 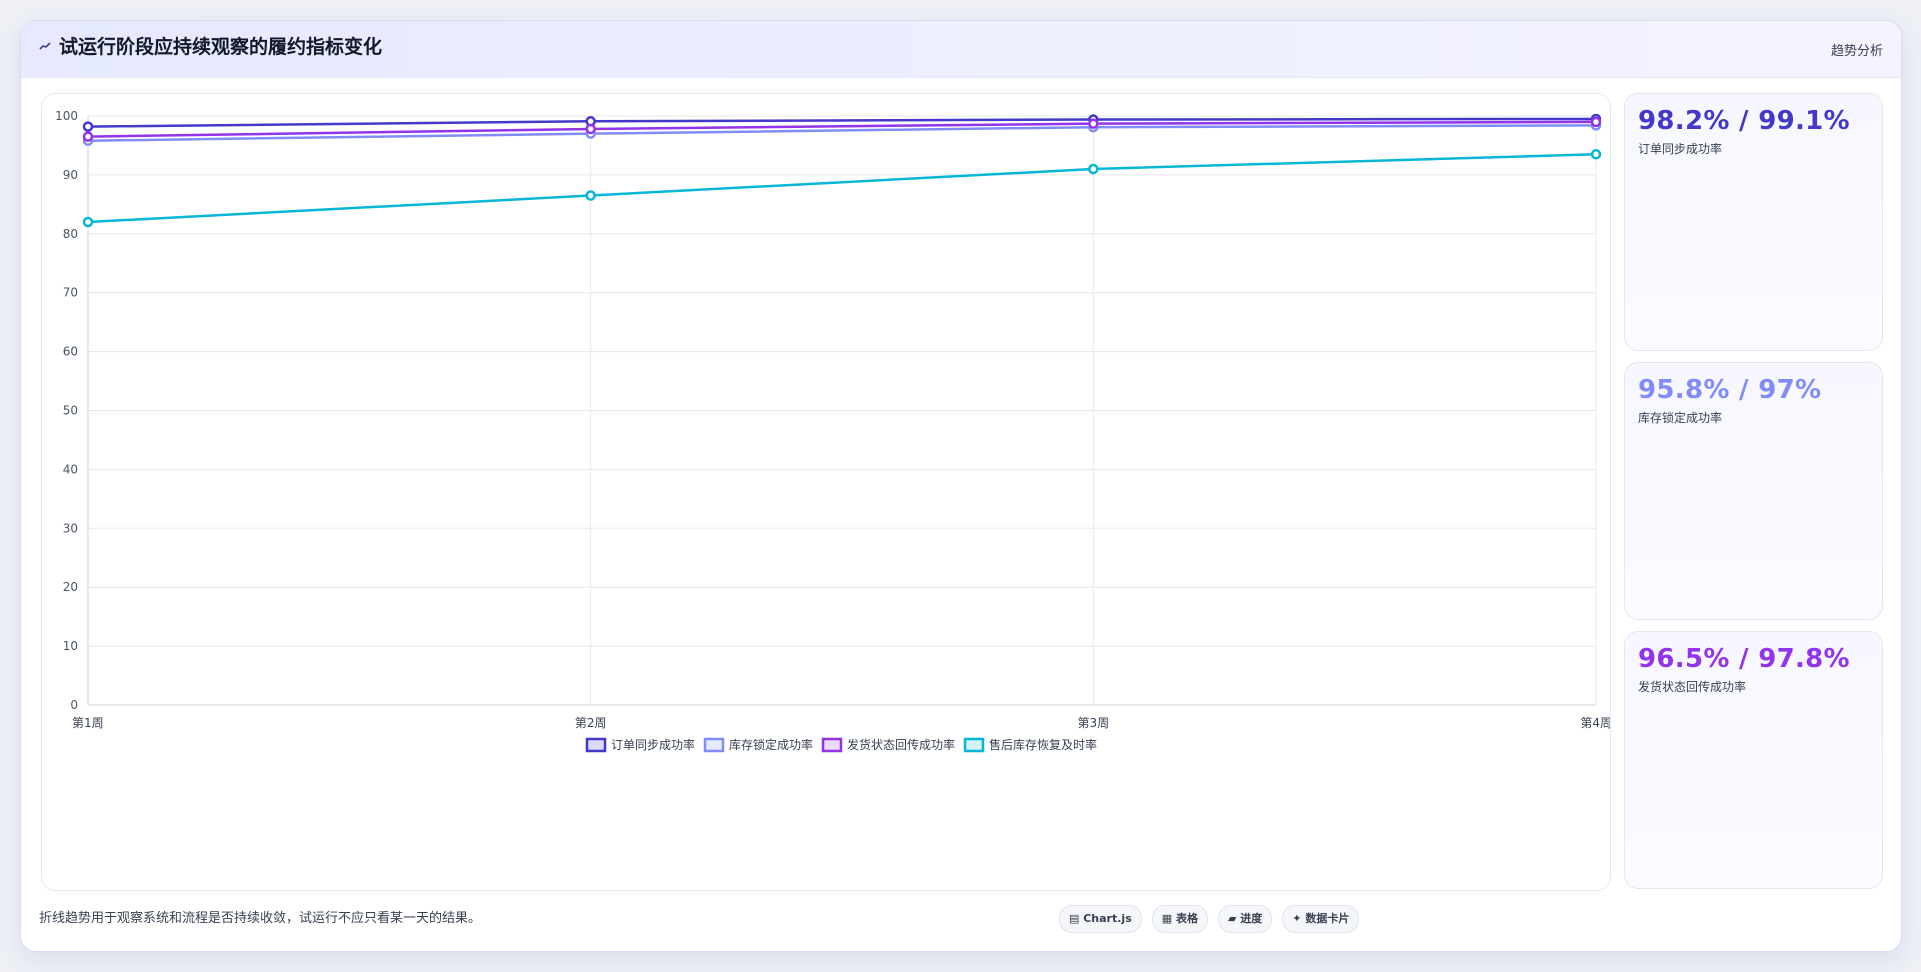 What do you see at coordinates (1595, 723) in the screenshot?
I see `x-tick-label: 第4周` at bounding box center [1595, 723].